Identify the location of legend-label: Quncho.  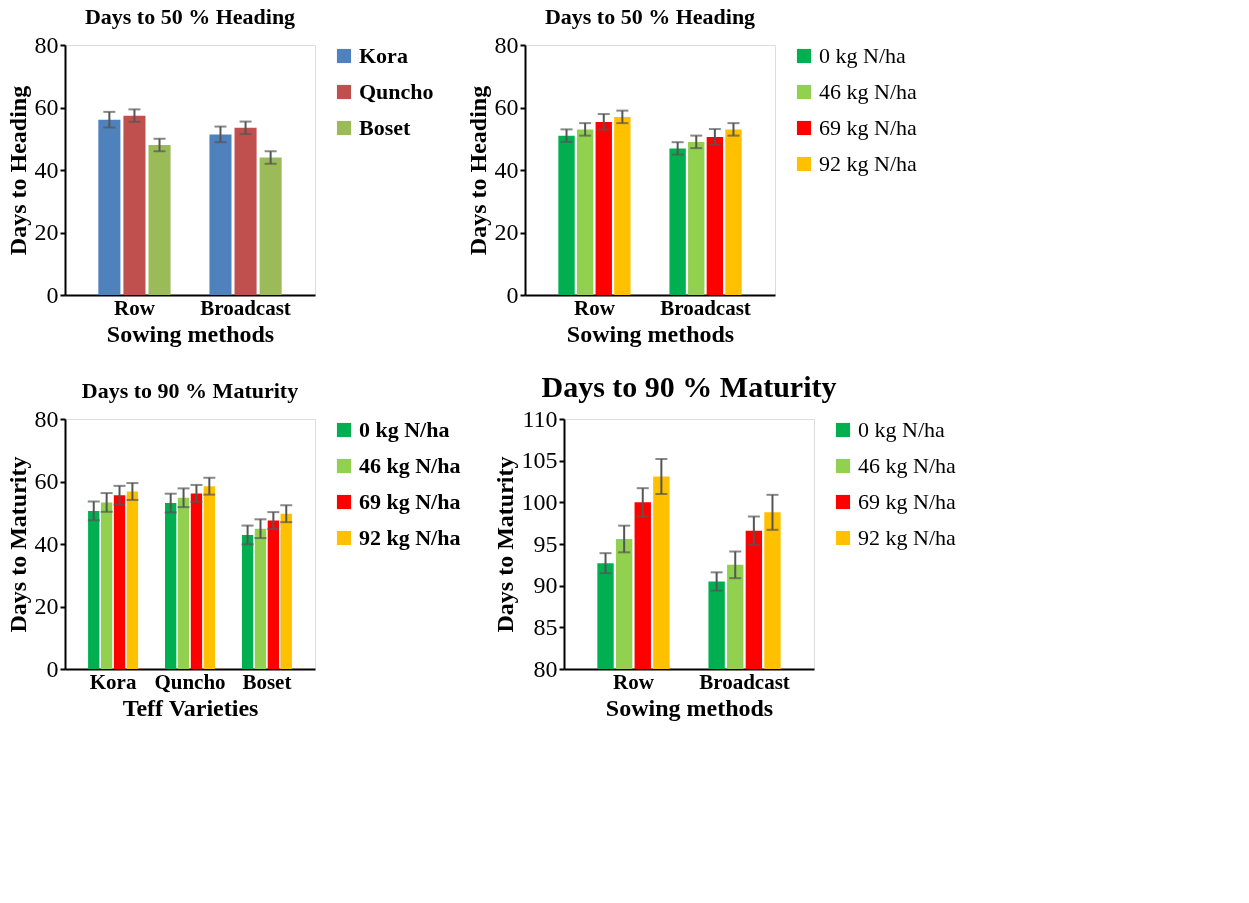
(396, 91).